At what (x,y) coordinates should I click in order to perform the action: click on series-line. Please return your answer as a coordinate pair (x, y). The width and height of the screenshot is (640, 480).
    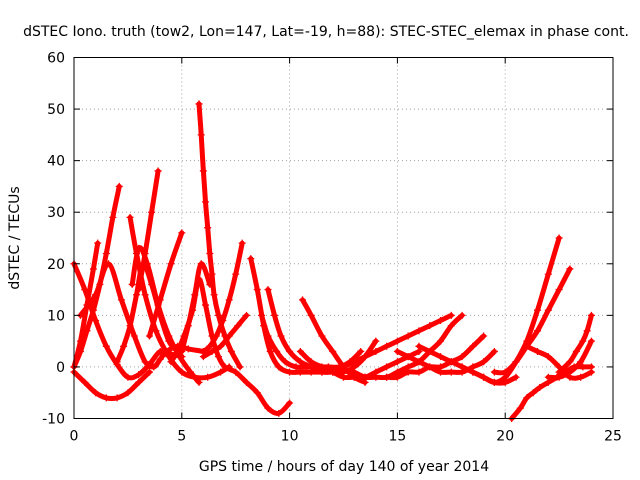
    Looking at the image, I should click on (148, 230).